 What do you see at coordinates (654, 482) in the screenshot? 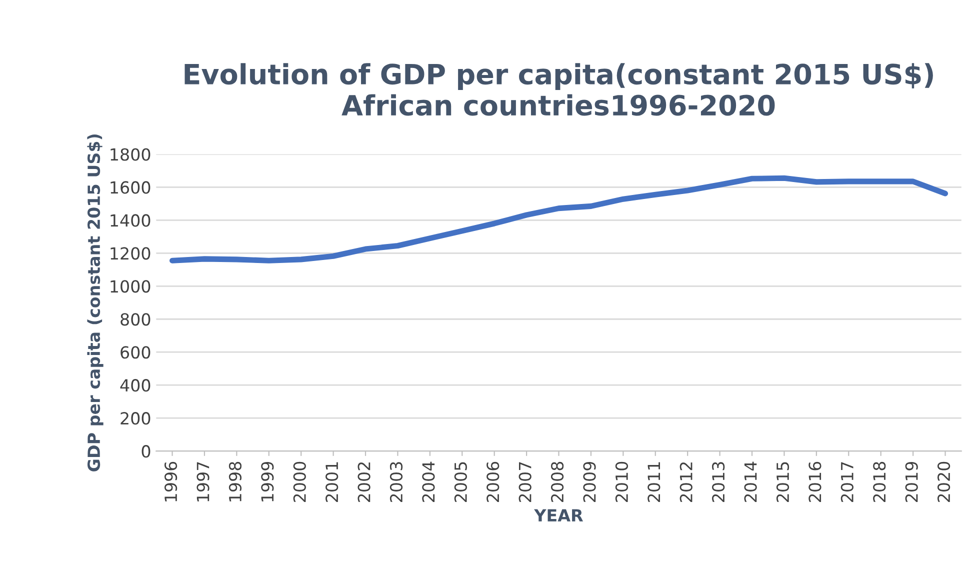
I see `x-tick-label: 2011` at bounding box center [654, 482].